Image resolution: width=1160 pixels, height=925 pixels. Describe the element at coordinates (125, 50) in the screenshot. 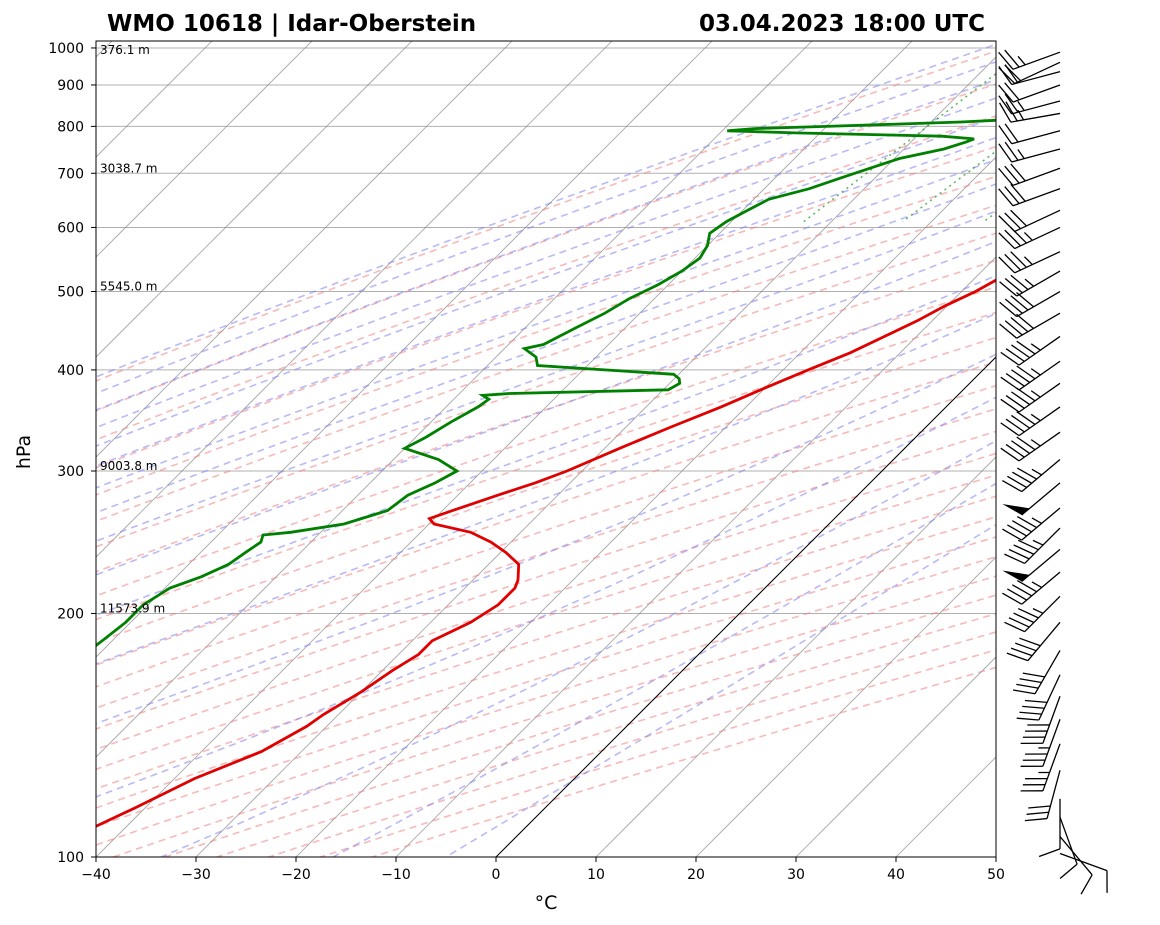

I see `height-label-980: 376.1 m` at that location.